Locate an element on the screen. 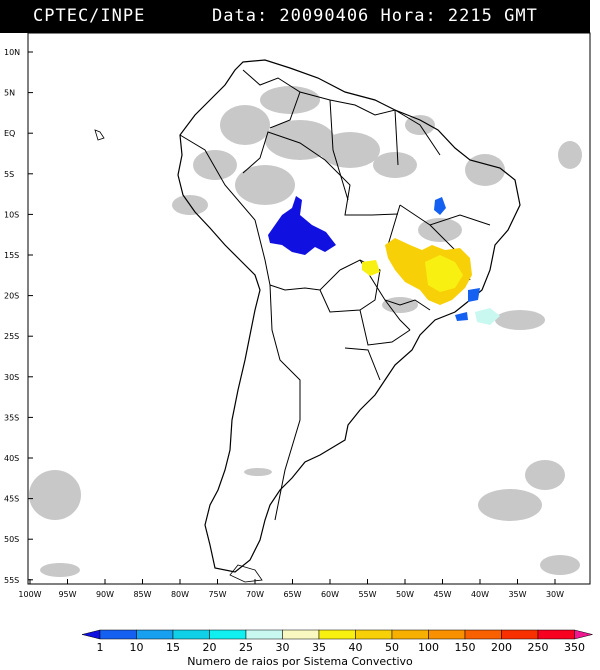  colorbar-left-arrow is located at coordinates (91, 634).